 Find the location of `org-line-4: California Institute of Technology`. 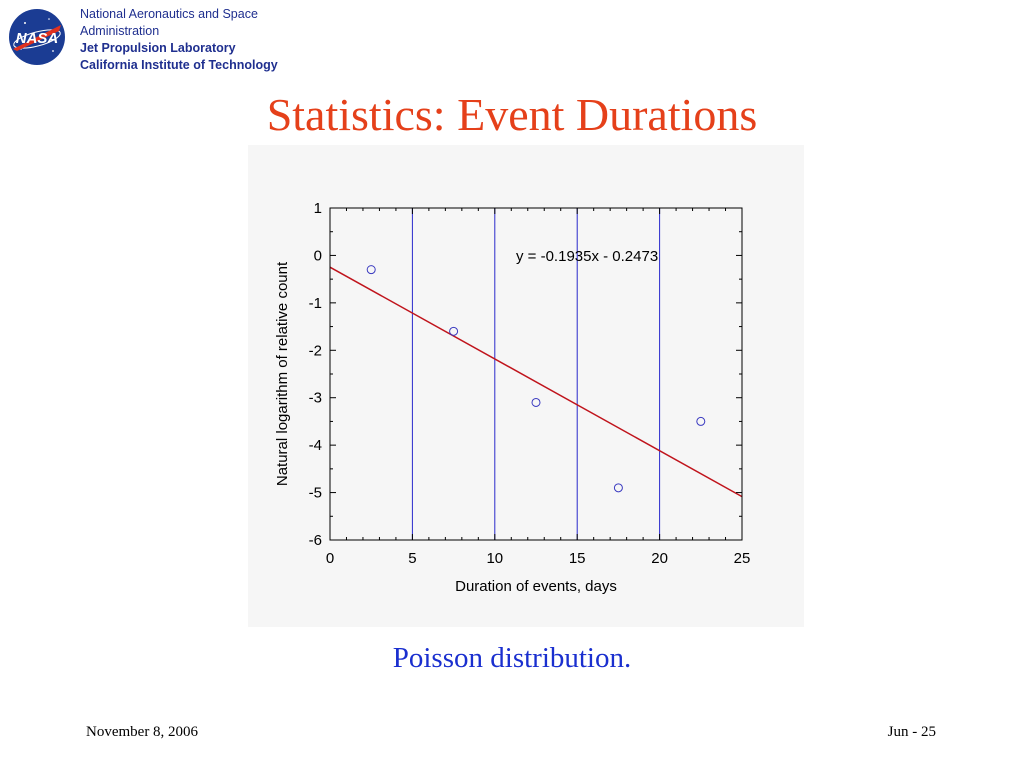

org-line-4: California Institute of Technology is located at coordinates (179, 65).